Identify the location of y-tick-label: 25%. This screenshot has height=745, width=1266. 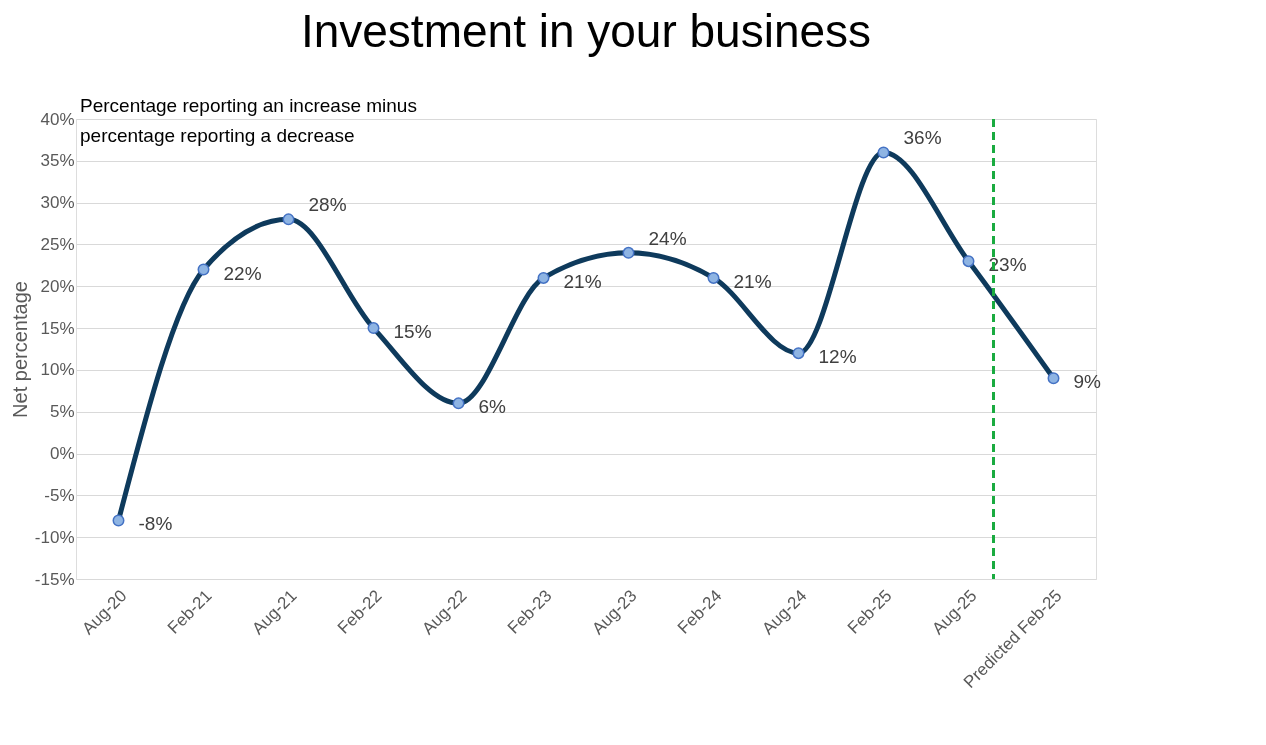
(57, 244).